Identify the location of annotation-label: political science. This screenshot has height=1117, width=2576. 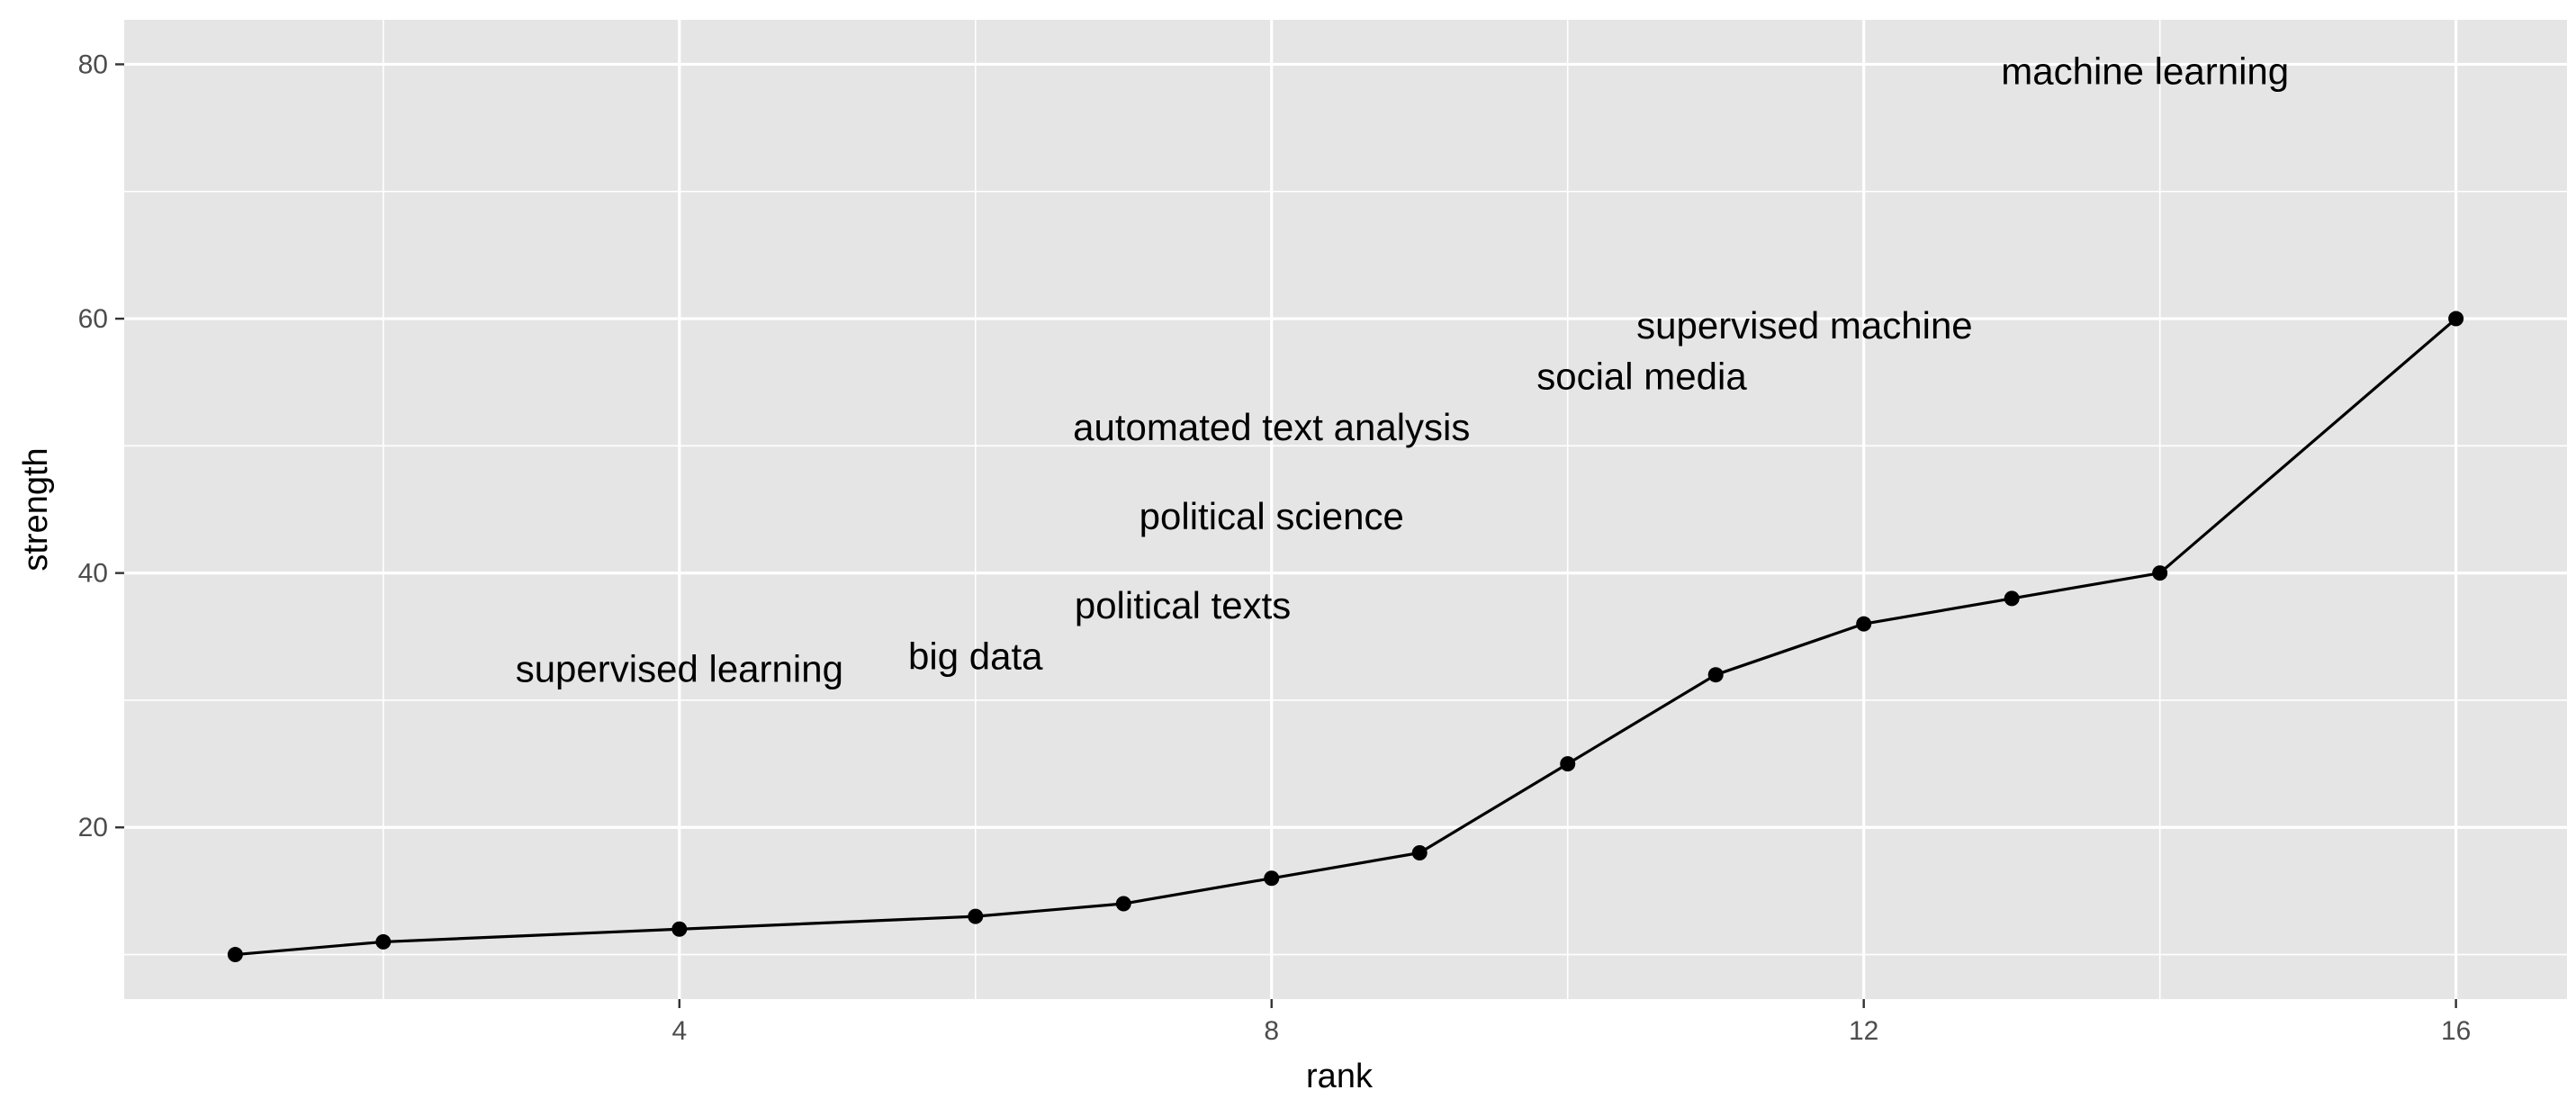
(1271, 516).